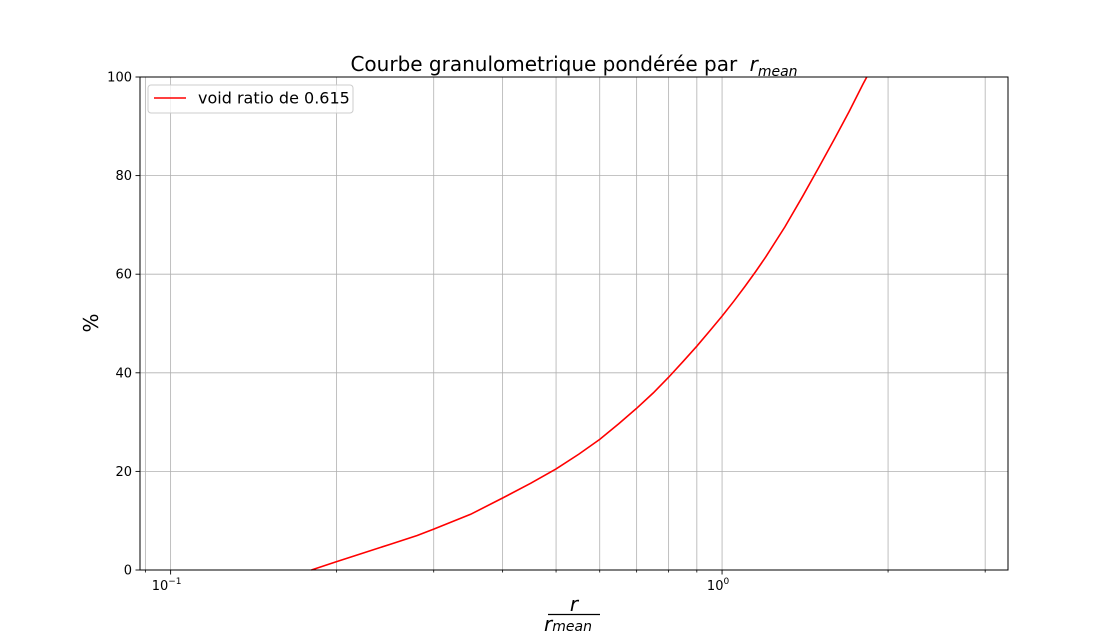 The image size is (1120, 640). What do you see at coordinates (575, 604) in the screenshot?
I see `x-axis-label-numerator: r` at bounding box center [575, 604].